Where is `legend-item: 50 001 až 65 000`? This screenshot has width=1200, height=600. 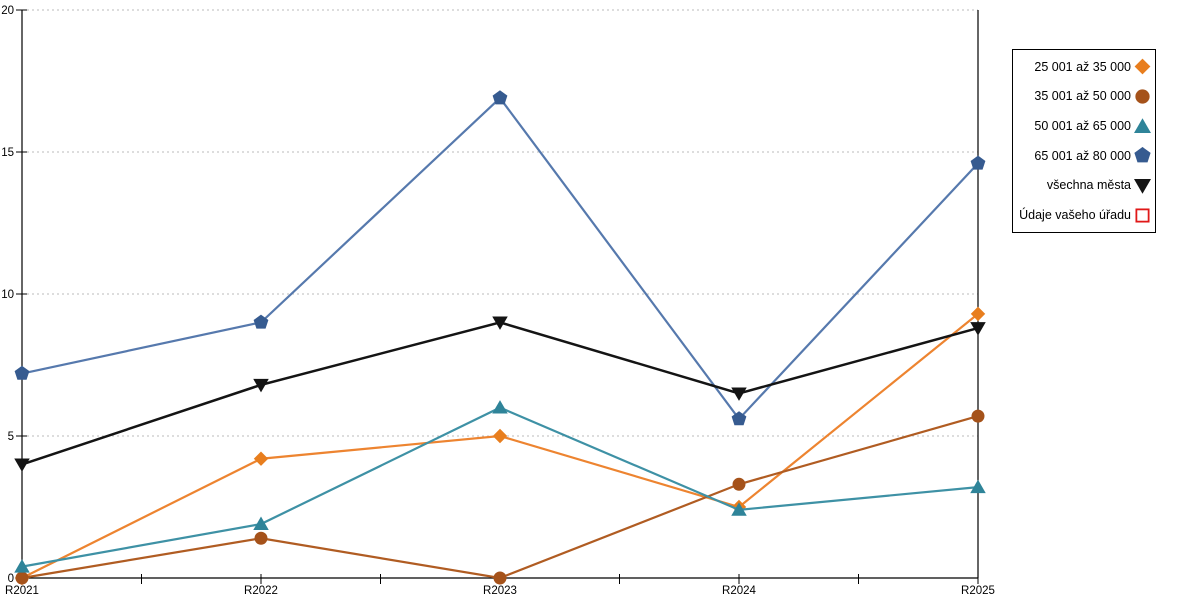
legend-item: 50 001 až 65 000 is located at coordinates (1083, 126).